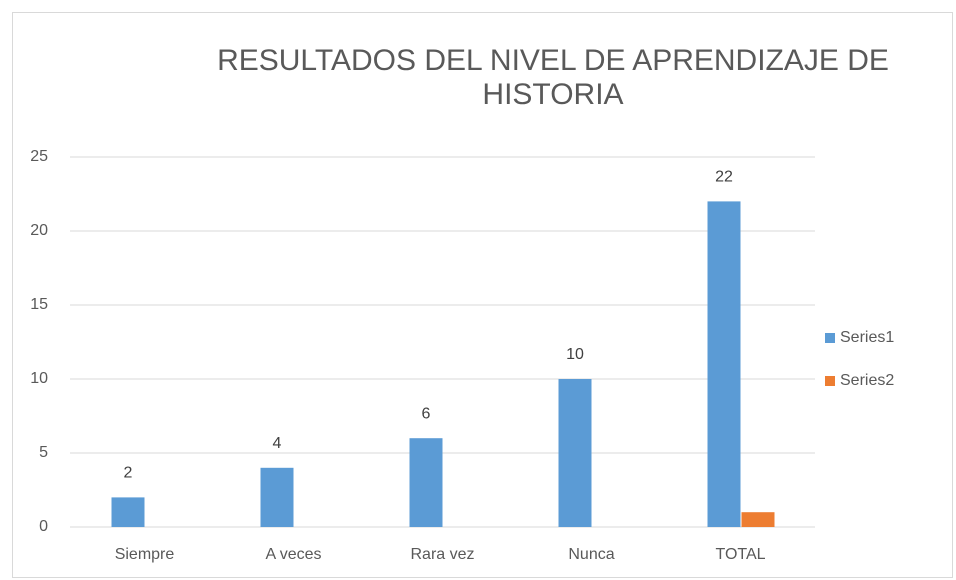 The image size is (956, 580). What do you see at coordinates (724, 177) in the screenshot?
I see `data-label: 22` at bounding box center [724, 177].